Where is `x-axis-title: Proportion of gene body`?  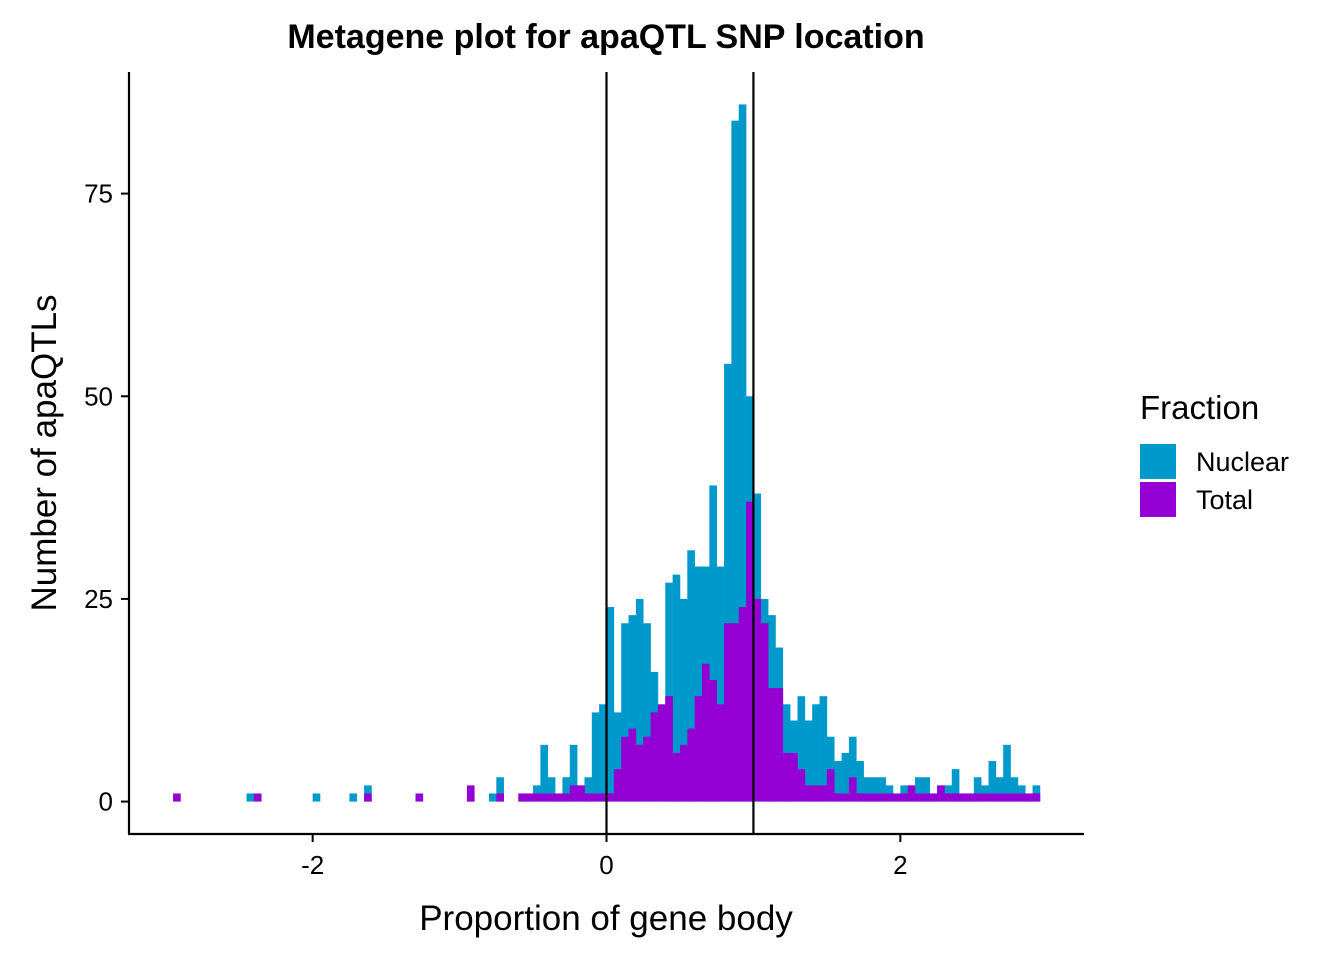
x-axis-title: Proportion of gene body is located at coordinates (606, 918).